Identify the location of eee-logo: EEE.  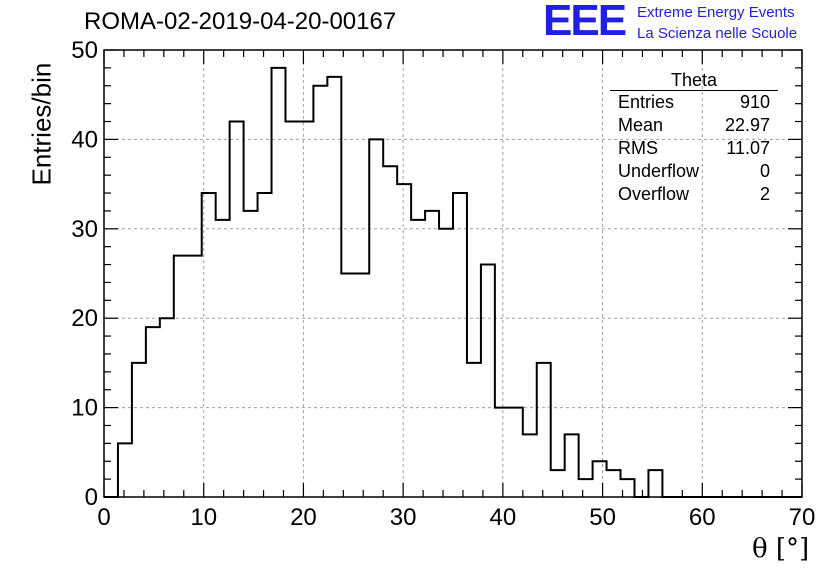
(585, 22).